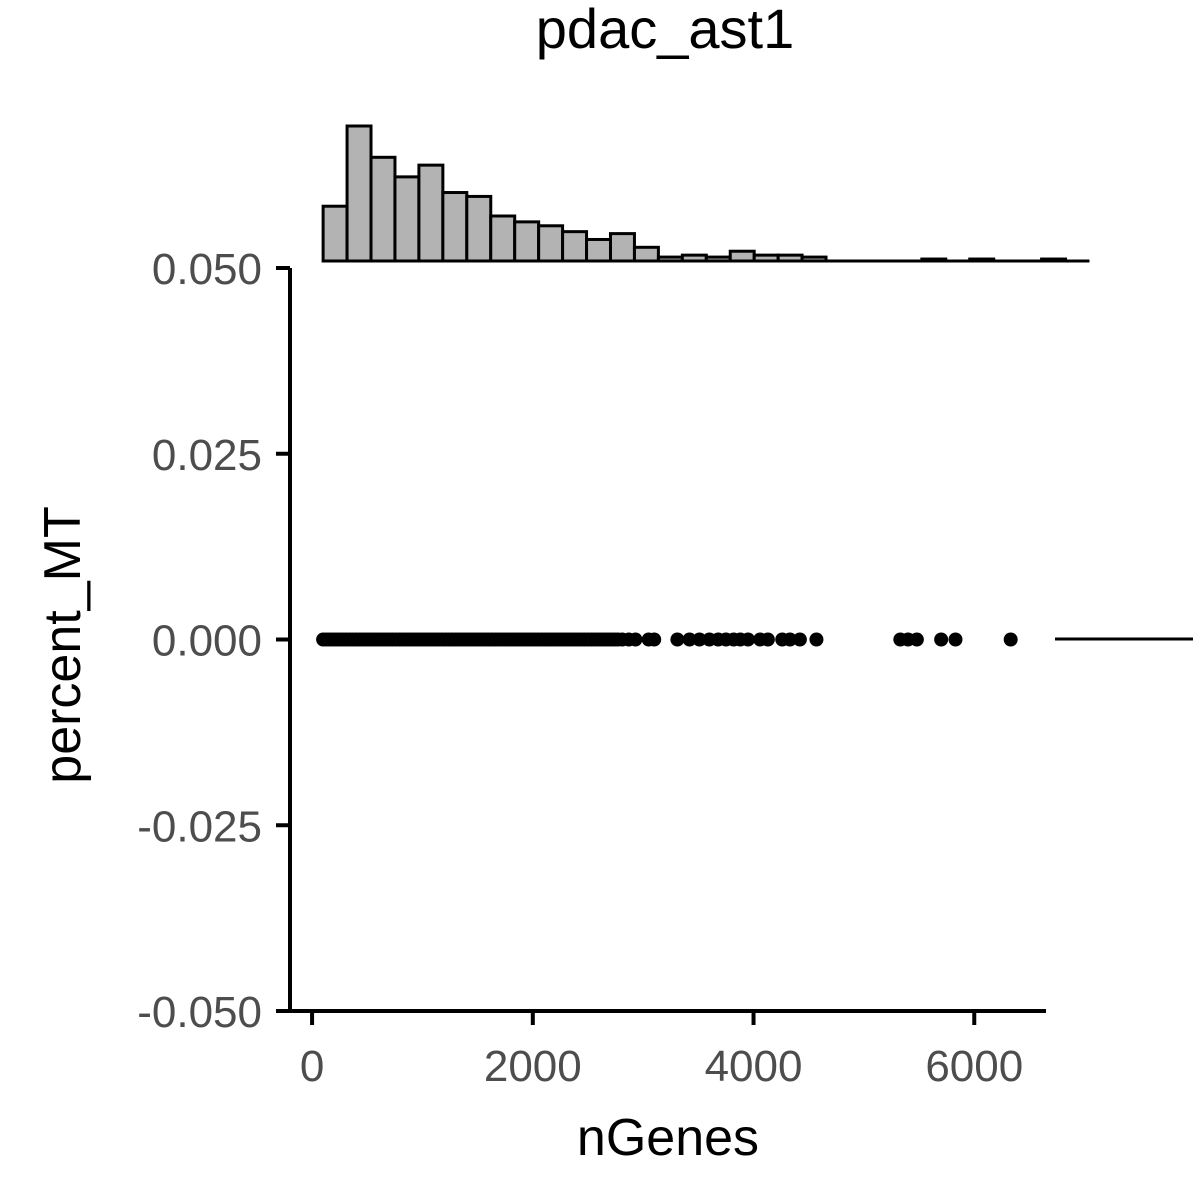 The image size is (1200, 1200). Describe the element at coordinates (533, 1066) in the screenshot. I see `x-tick-label: 2000` at that location.